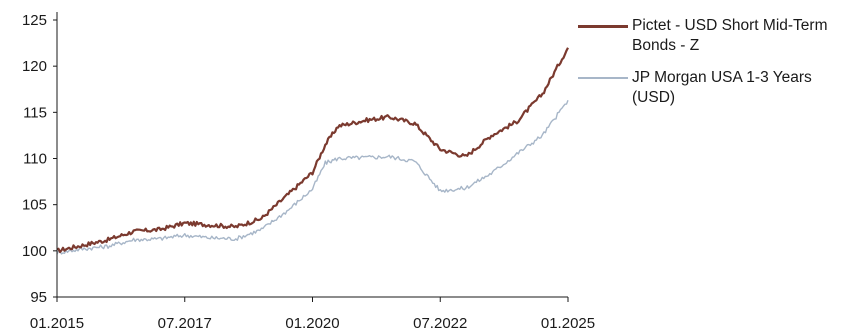 This screenshot has width=845, height=334. Describe the element at coordinates (34, 20) in the screenshot. I see `y-tick-label-125: 125` at that location.